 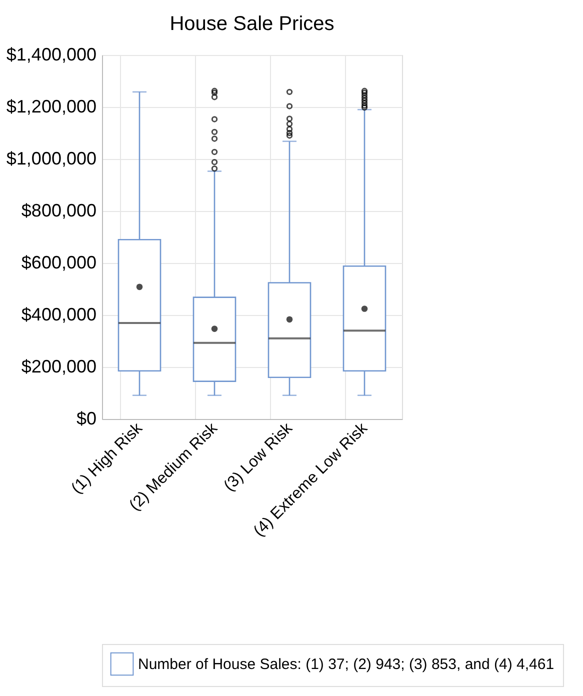 I want to click on y-tick-label: $1,000,000, so click(x=51, y=158).